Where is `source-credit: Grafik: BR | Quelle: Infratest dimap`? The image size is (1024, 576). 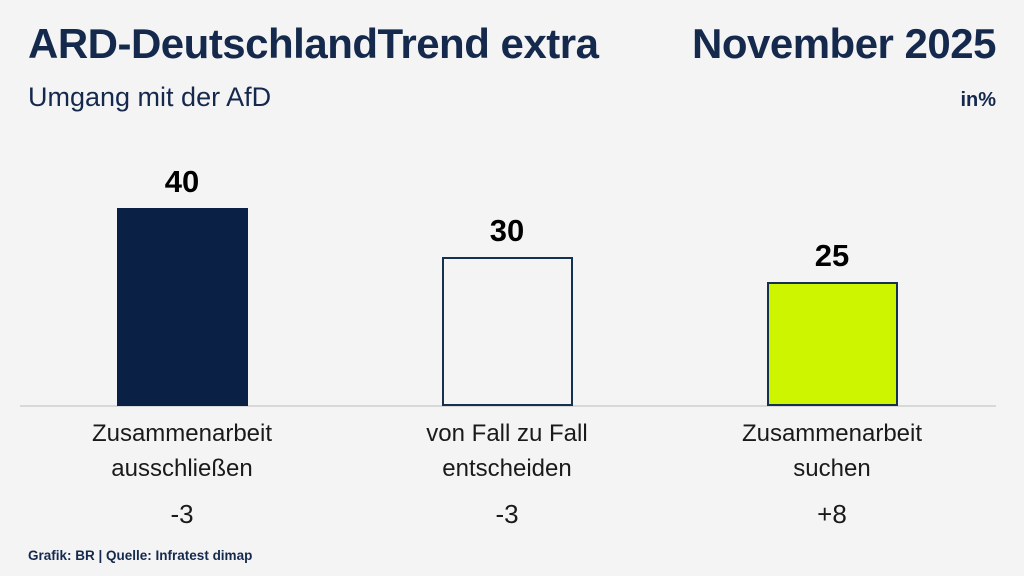 source-credit: Grafik: BR | Quelle: Infratest dimap is located at coordinates (140, 555).